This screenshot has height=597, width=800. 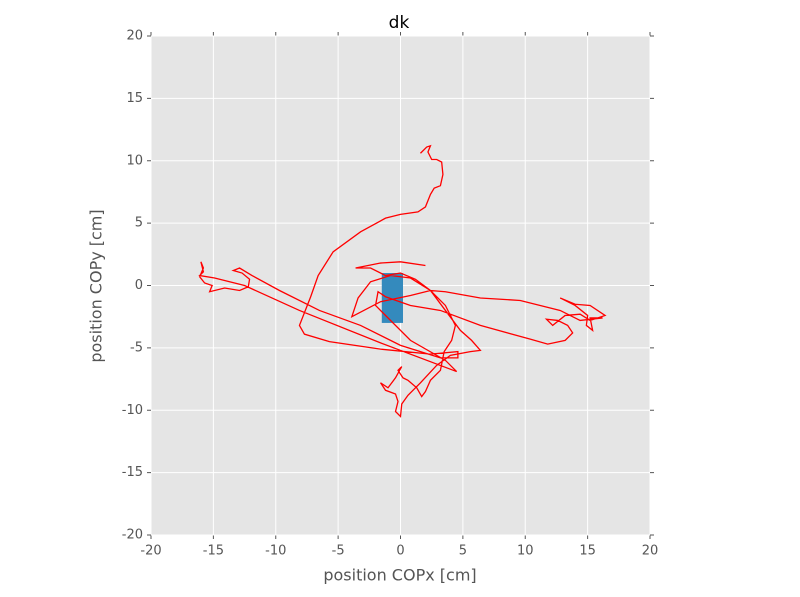 I want to click on y-tick-label: 10, so click(x=134, y=160).